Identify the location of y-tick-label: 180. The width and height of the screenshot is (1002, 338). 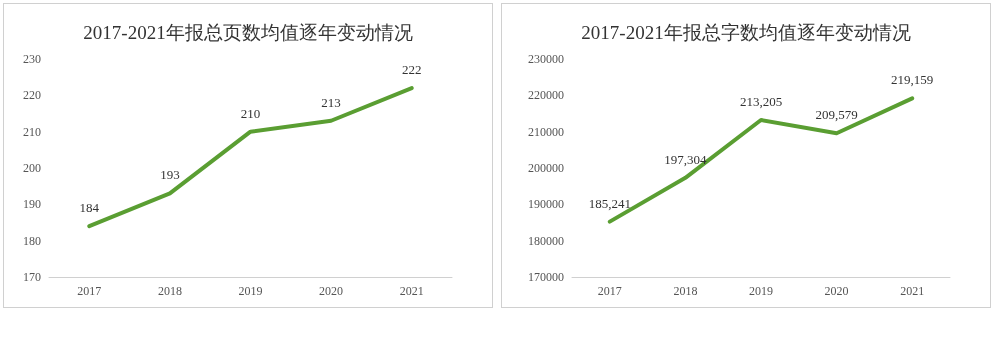
(32, 240).